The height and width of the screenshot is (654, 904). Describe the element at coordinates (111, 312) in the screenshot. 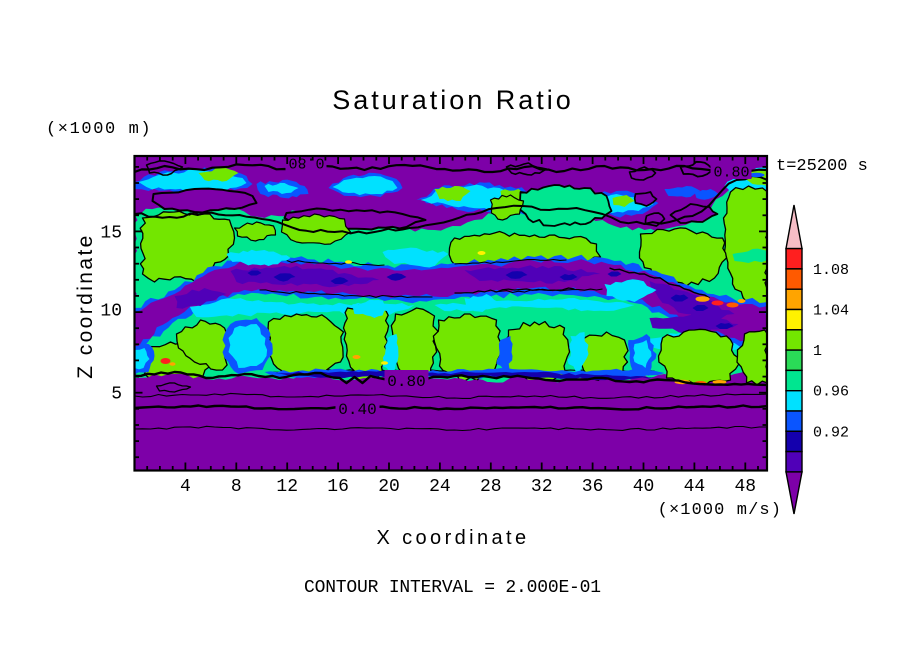

I see `svg-text: 10` at that location.